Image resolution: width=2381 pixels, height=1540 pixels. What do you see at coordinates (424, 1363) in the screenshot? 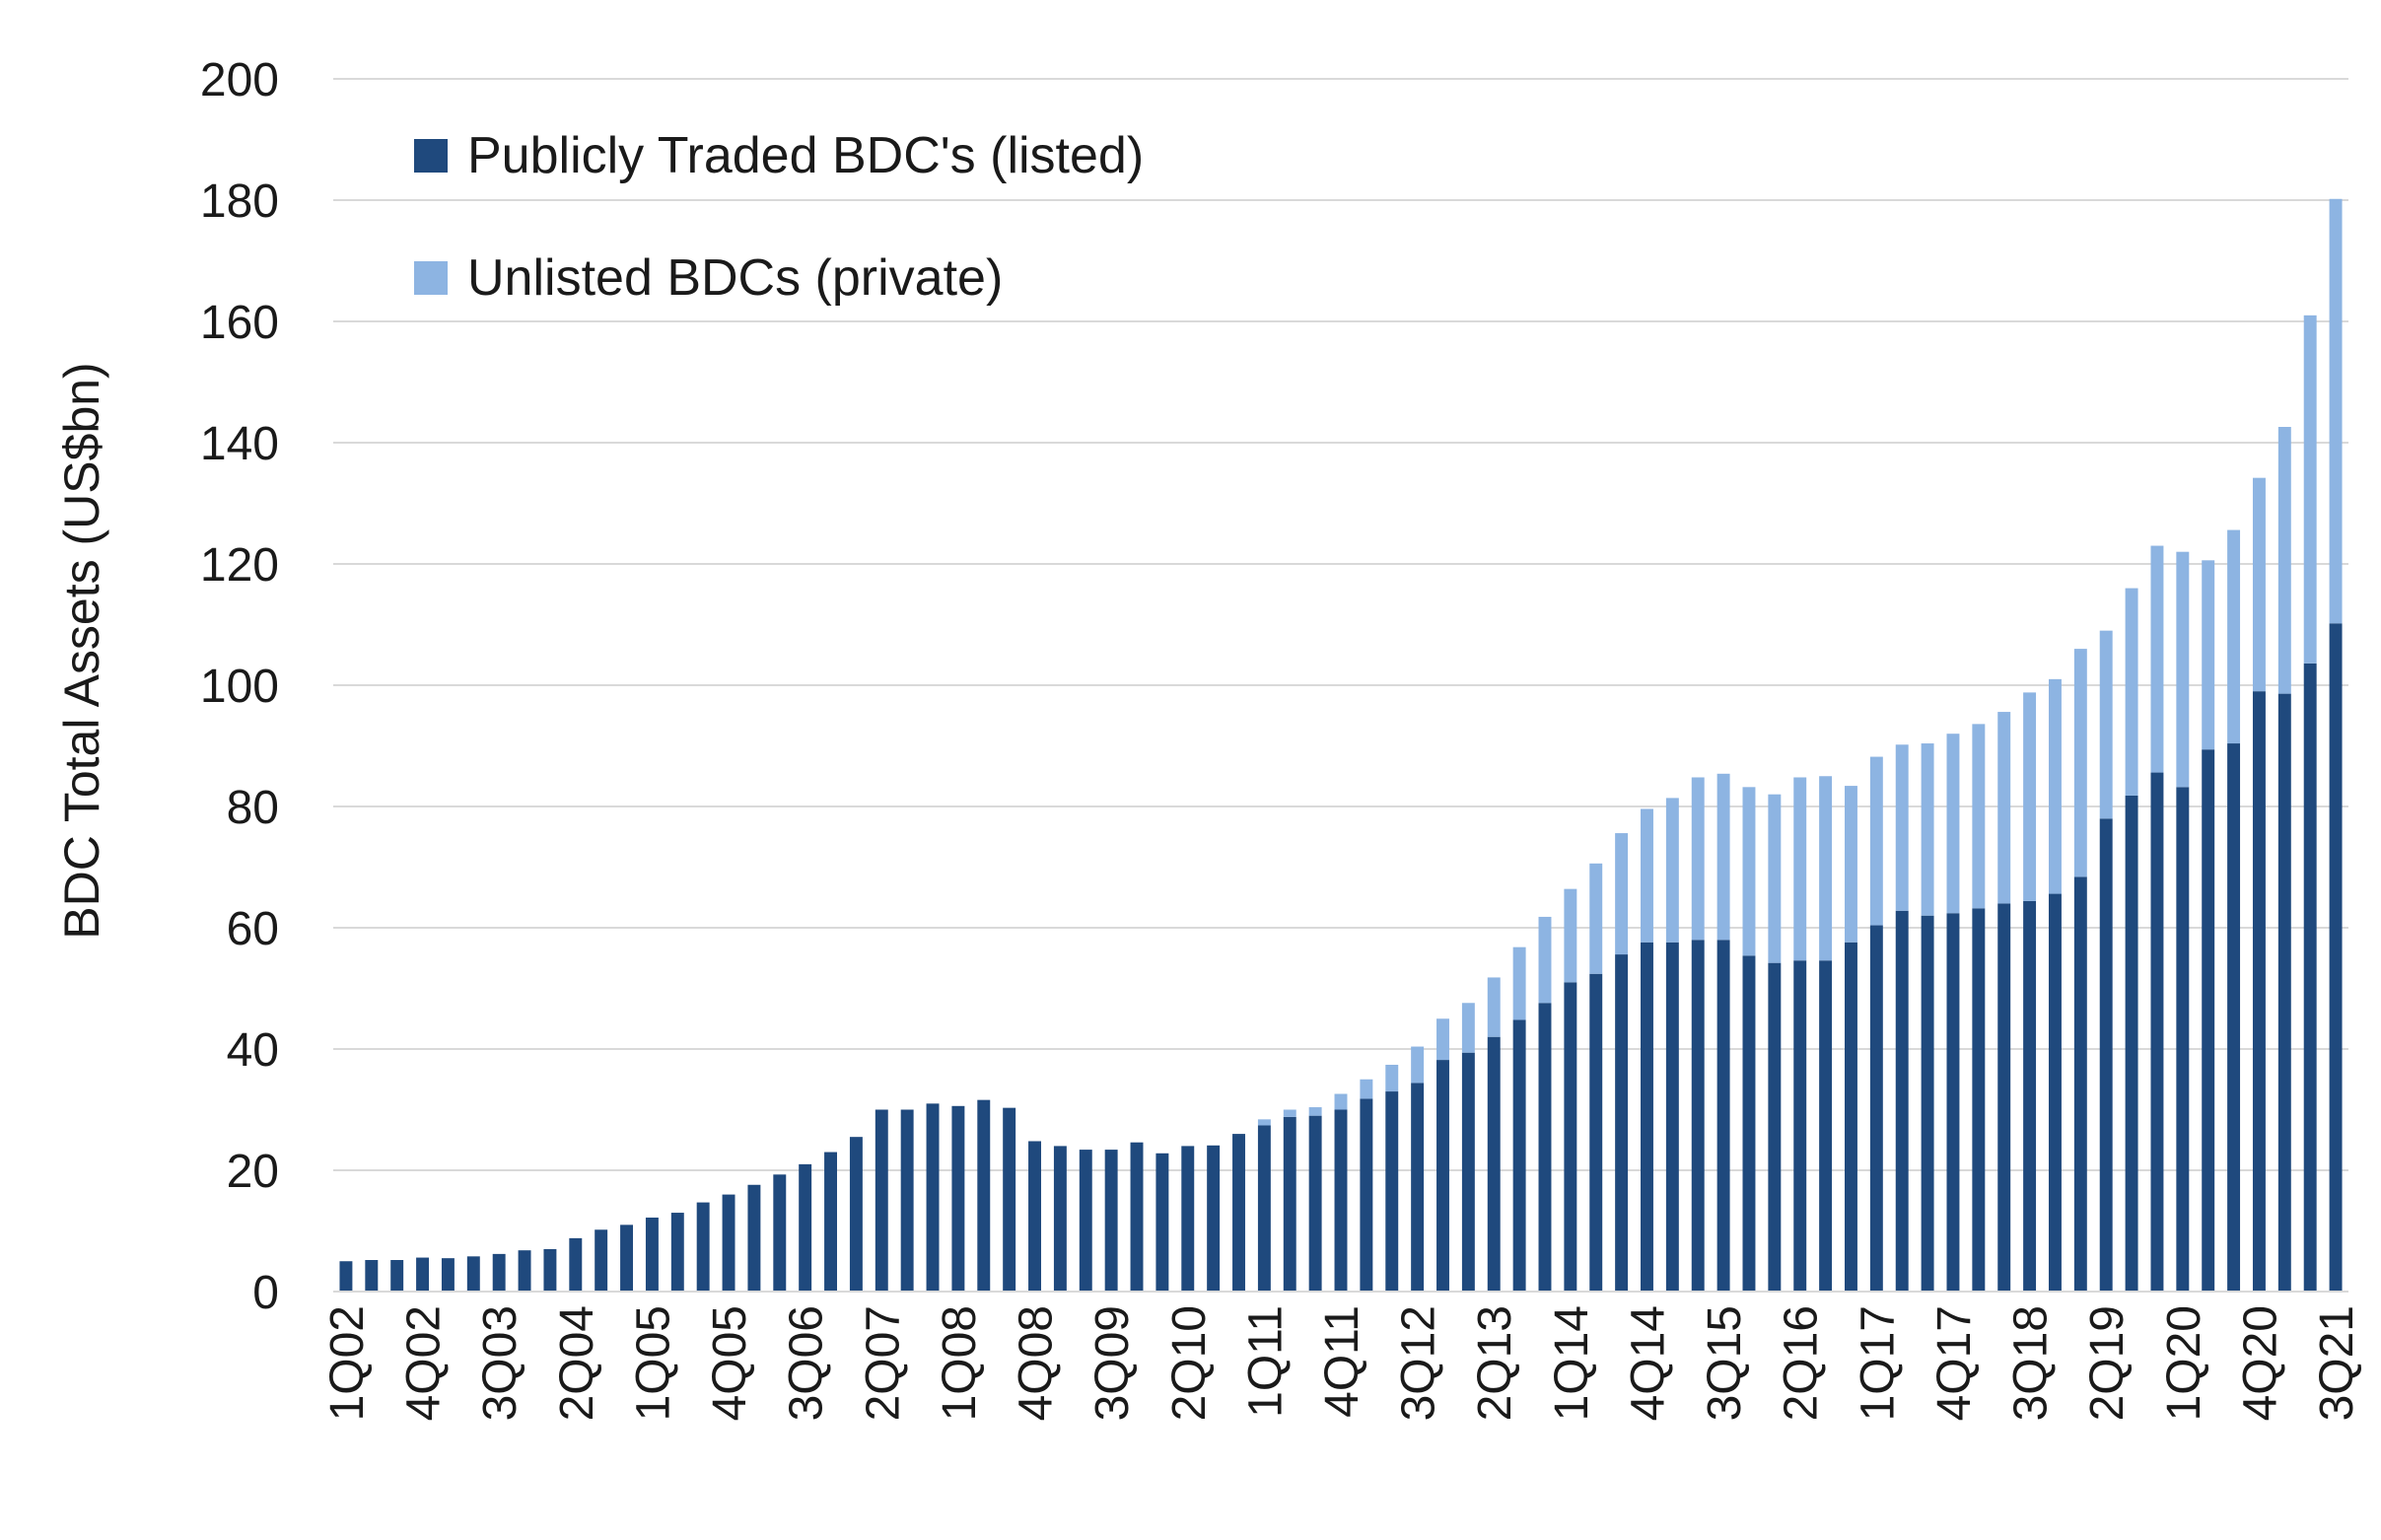
I see `x-tick-label: 4Q02` at bounding box center [424, 1363].